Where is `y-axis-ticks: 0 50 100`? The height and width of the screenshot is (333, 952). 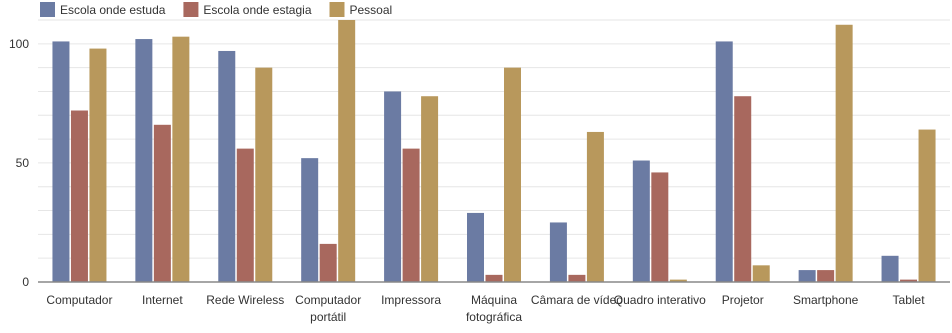 y-axis-ticks: 0 50 100 is located at coordinates (19, 163).